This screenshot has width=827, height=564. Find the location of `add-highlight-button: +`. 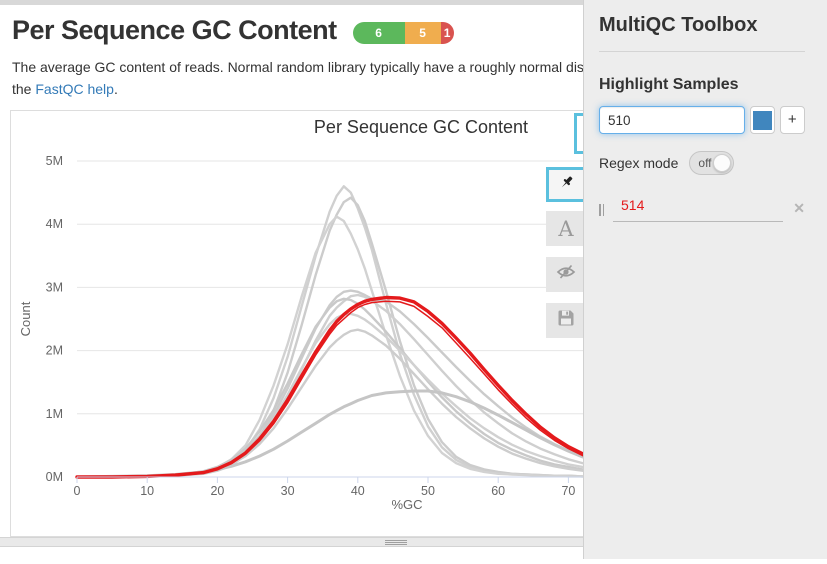

add-highlight-button: + is located at coordinates (792, 120).